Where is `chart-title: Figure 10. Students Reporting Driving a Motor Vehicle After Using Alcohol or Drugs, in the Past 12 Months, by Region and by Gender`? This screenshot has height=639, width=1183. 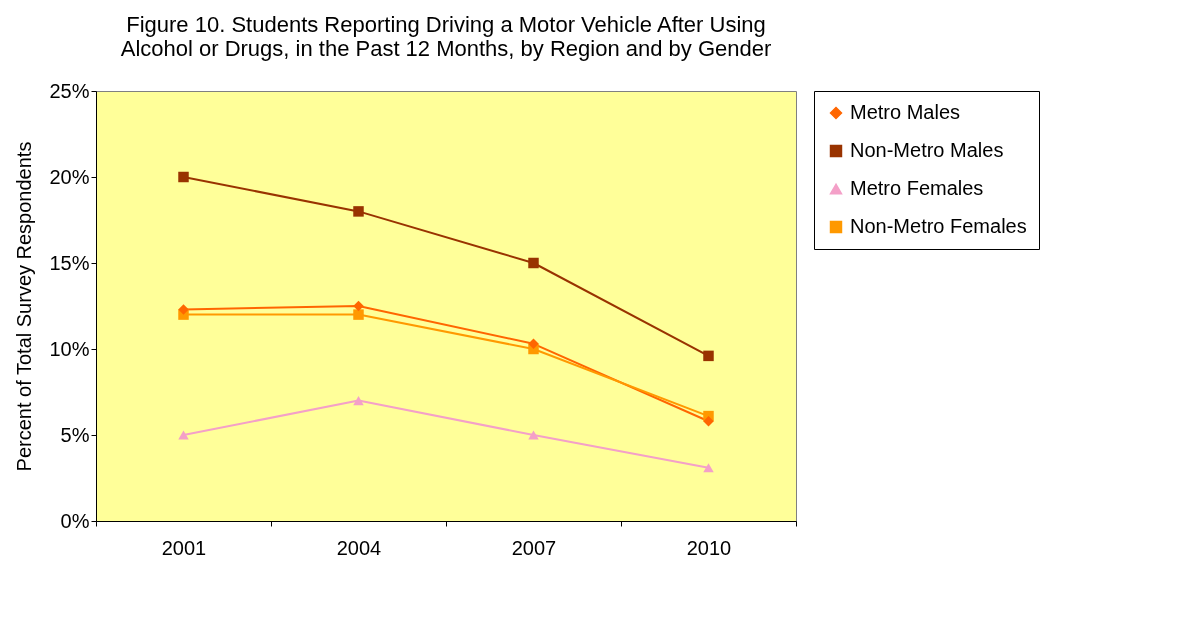
chart-title: Figure 10. Students Reporting Driving a Motor Vehicle After Using Alcohol or Drugs, in the Past 12 Months, by Region and by Gender is located at coordinates (446, 36).